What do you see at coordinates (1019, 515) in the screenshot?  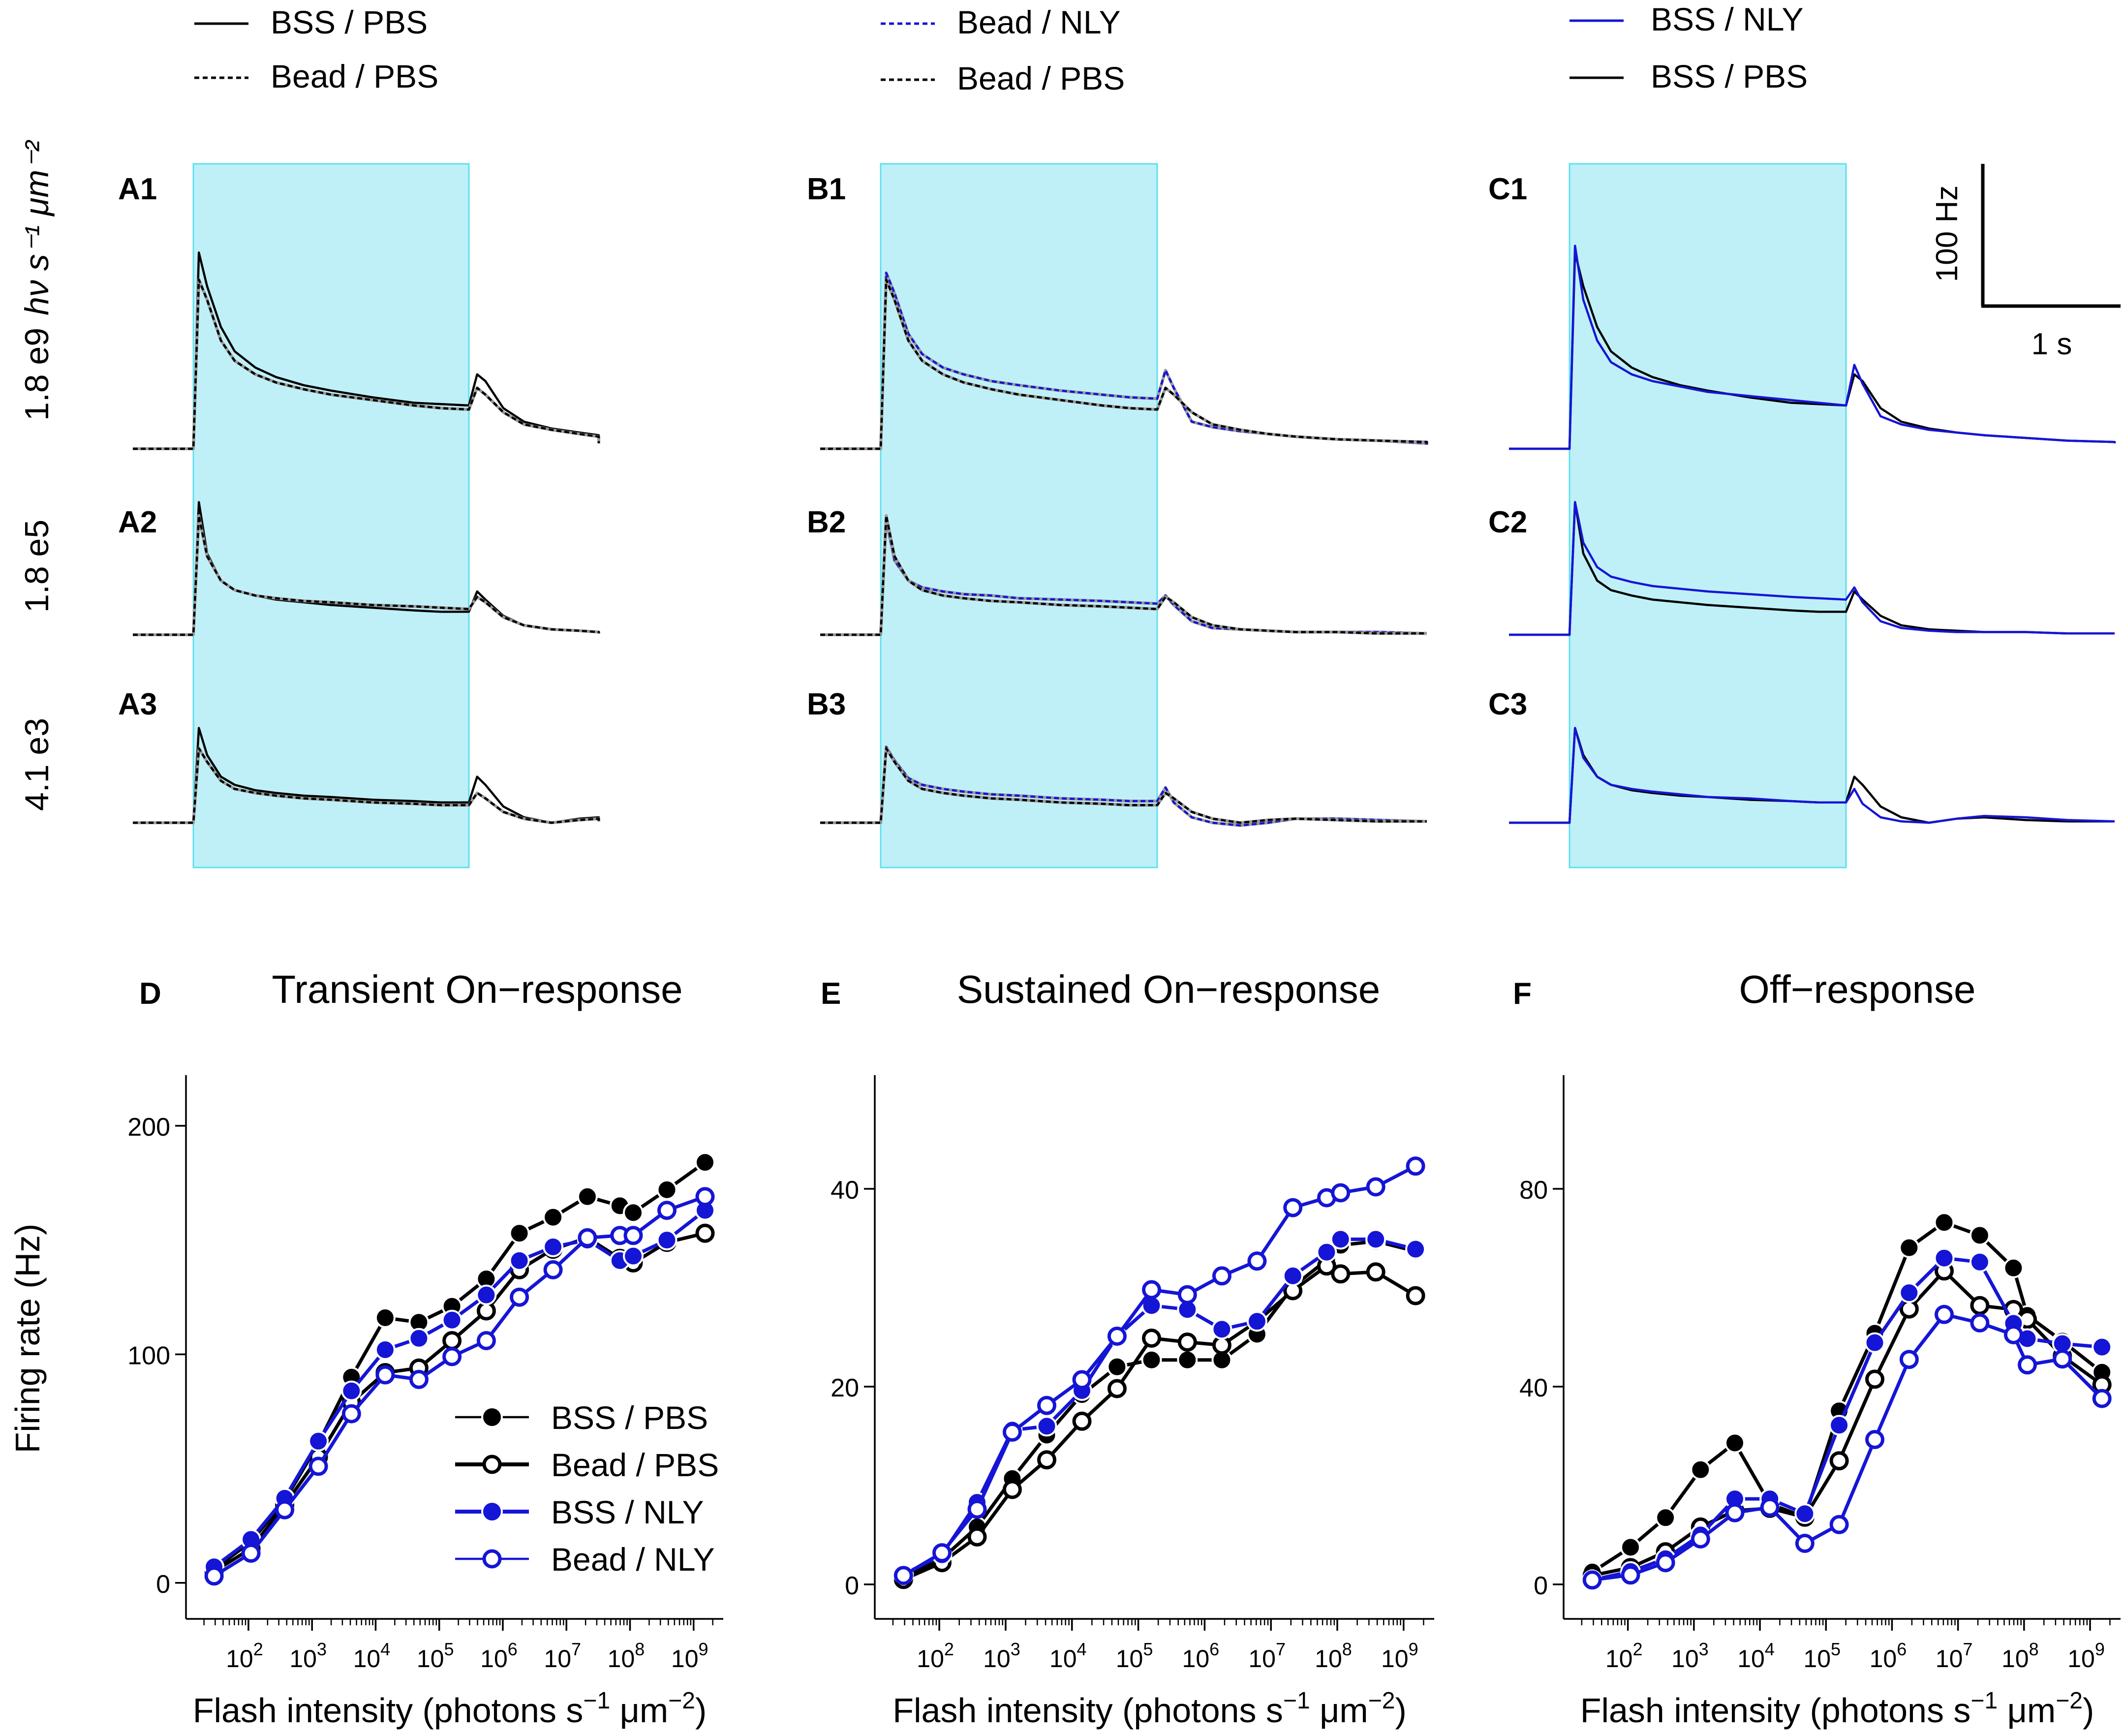 I see `stimulus-window-B` at bounding box center [1019, 515].